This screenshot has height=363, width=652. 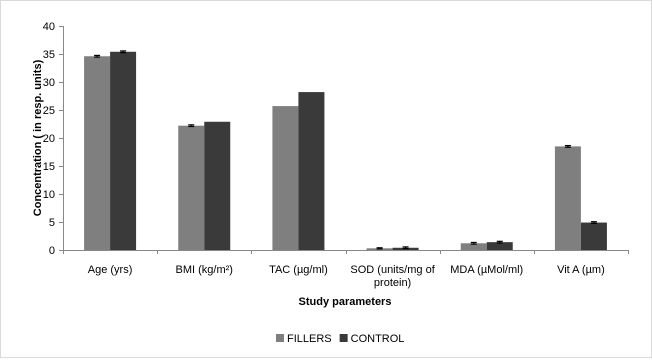 What do you see at coordinates (52, 251) in the screenshot?
I see `y-tick-label: 0` at bounding box center [52, 251].